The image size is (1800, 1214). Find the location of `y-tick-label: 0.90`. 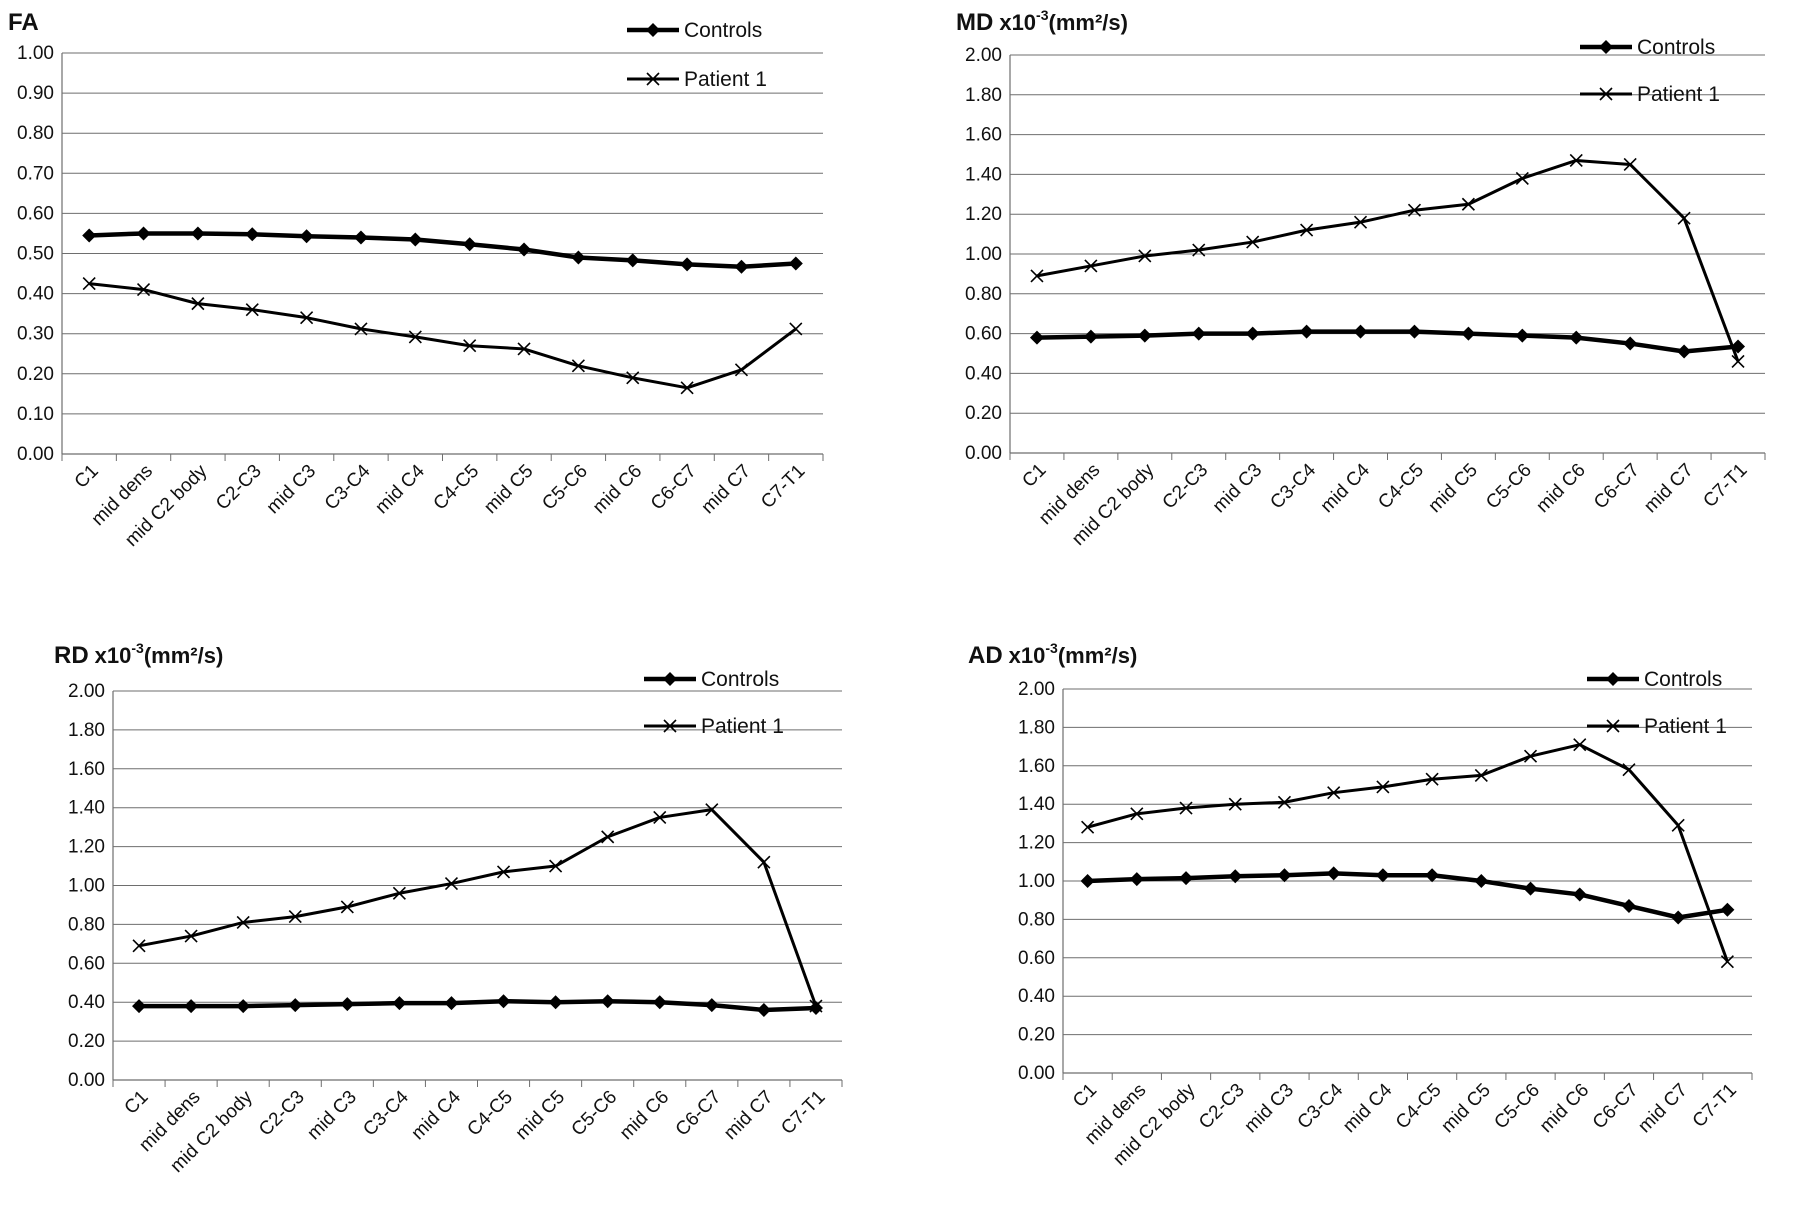

y-tick-label: 0.90 is located at coordinates (35, 93).